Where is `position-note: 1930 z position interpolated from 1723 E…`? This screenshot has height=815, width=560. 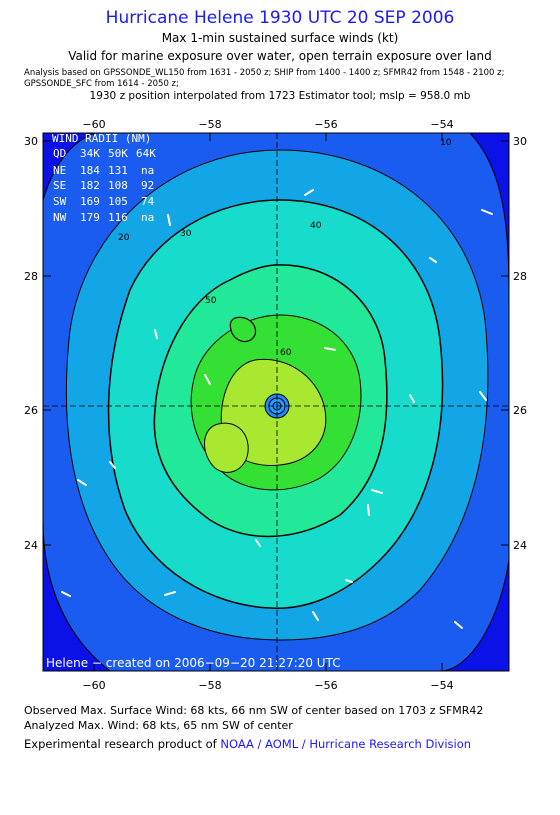 position-note: 1930 z position interpolated from 1723 E… is located at coordinates (280, 96).